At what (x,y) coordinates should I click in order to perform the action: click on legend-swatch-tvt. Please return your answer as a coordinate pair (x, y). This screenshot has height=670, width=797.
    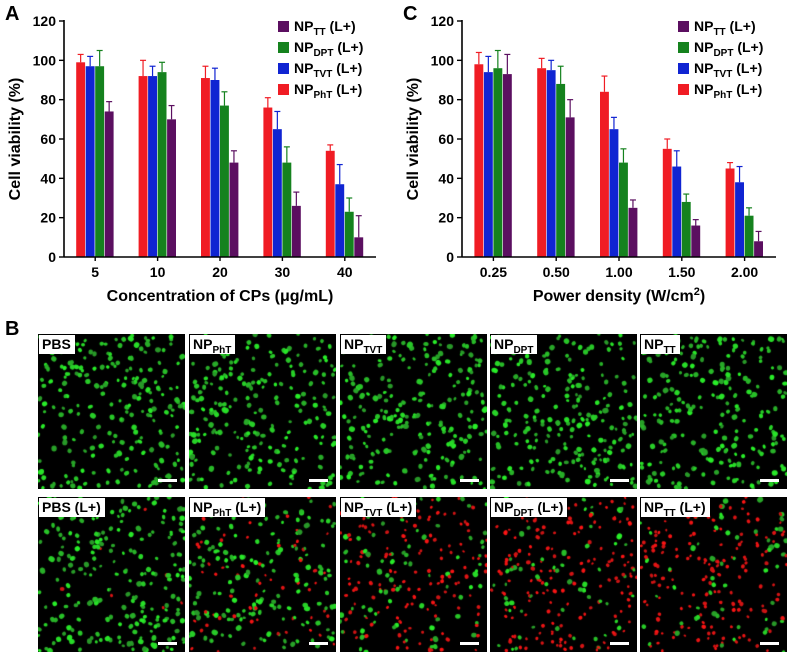
    Looking at the image, I should click on (683, 68).